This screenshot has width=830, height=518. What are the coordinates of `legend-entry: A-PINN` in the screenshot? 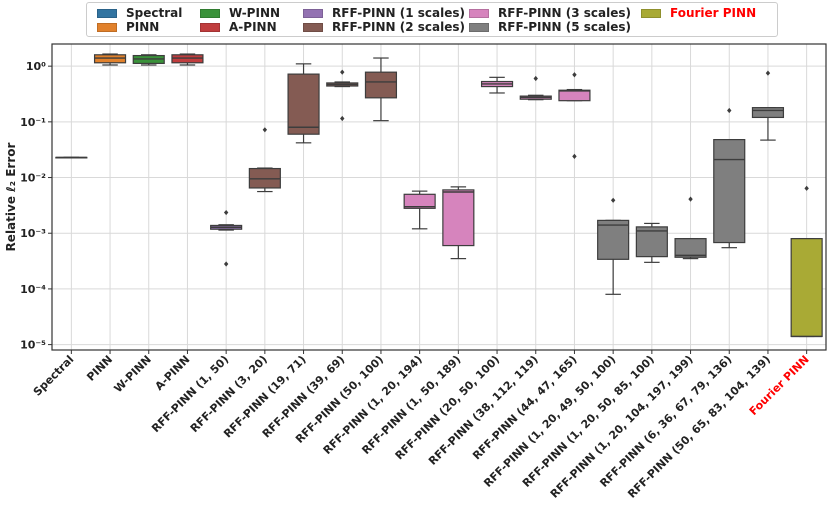 It's located at (251, 27).